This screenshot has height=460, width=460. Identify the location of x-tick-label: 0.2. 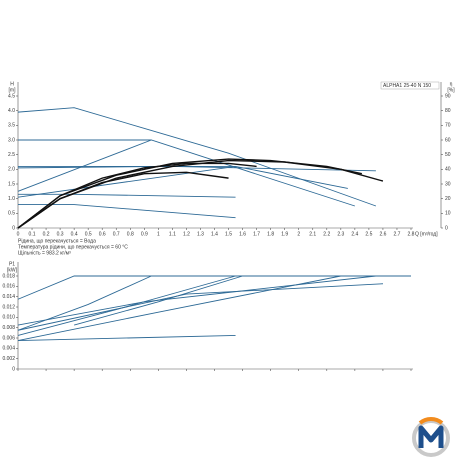
(46, 234).